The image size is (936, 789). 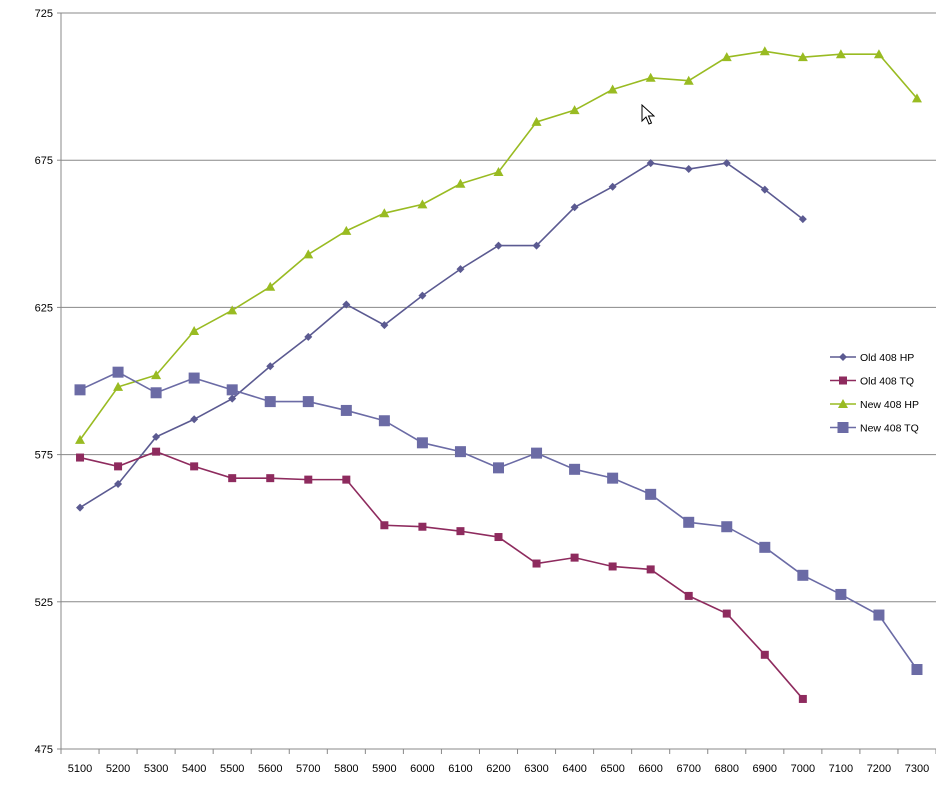 I want to click on x-tick-label: 6900, so click(x=765, y=769).